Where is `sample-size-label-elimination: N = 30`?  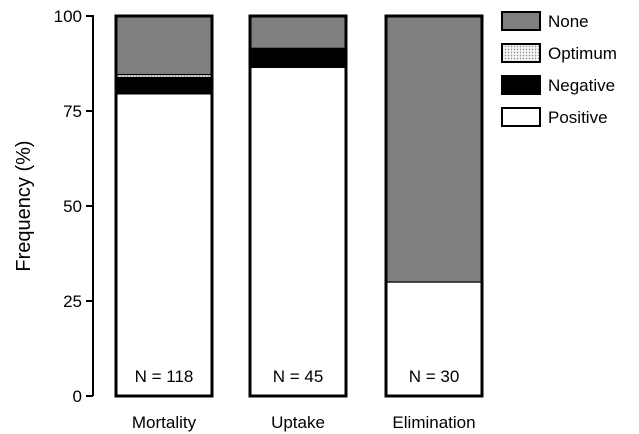
sample-size-label-elimination: N = 30 is located at coordinates (434, 376).